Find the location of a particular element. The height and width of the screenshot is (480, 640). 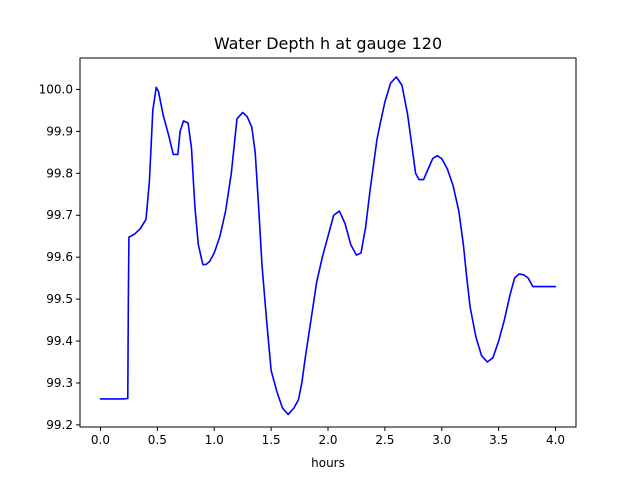

y-tick-label: 99.6 is located at coordinates (59, 257).